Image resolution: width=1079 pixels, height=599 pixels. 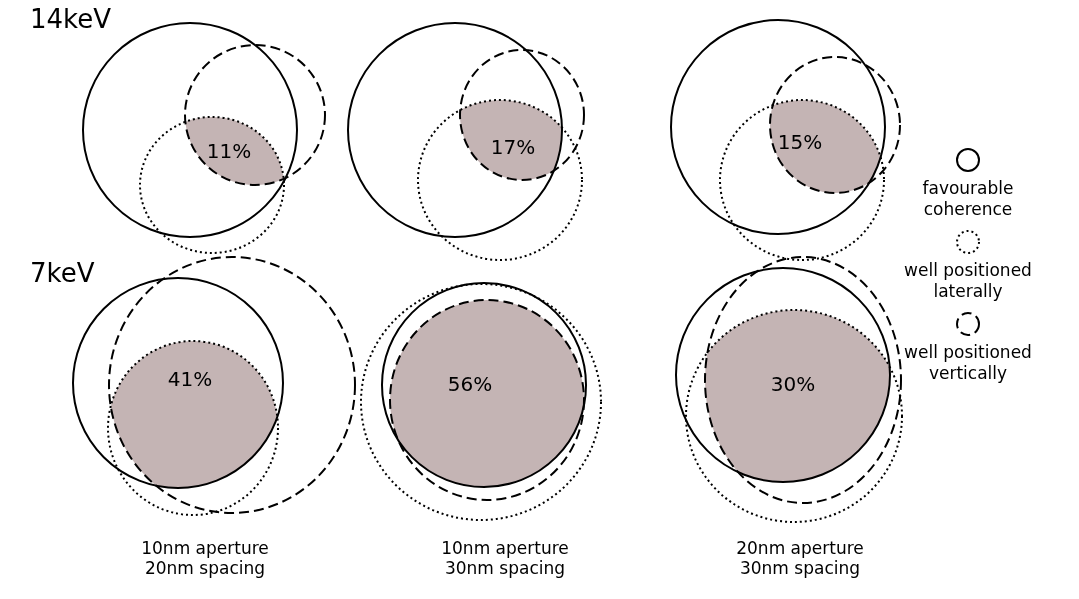 I want to click on data-label: 41%, so click(x=190, y=378).